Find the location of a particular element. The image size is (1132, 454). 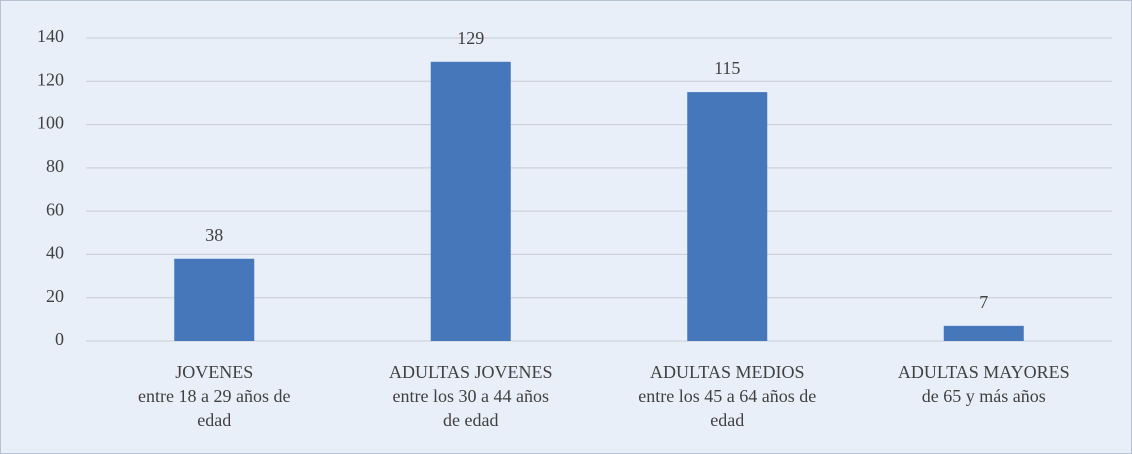

x-tick-label: JOVENES is located at coordinates (214, 372).